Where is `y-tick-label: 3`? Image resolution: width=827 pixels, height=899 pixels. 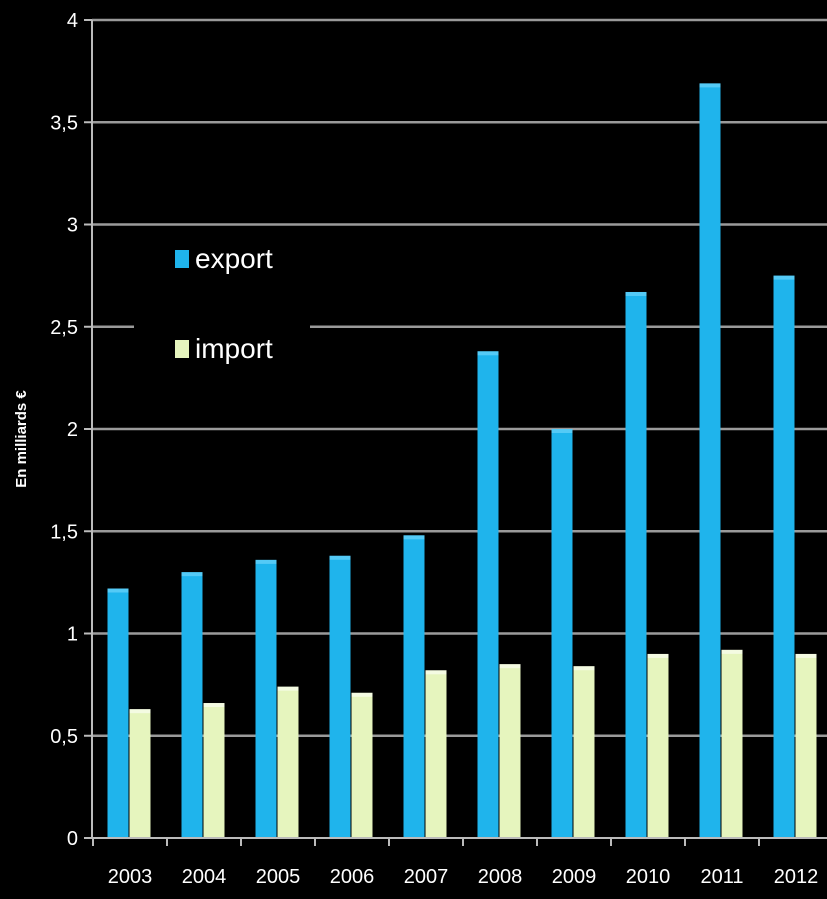 y-tick-label: 3 is located at coordinates (72, 226).